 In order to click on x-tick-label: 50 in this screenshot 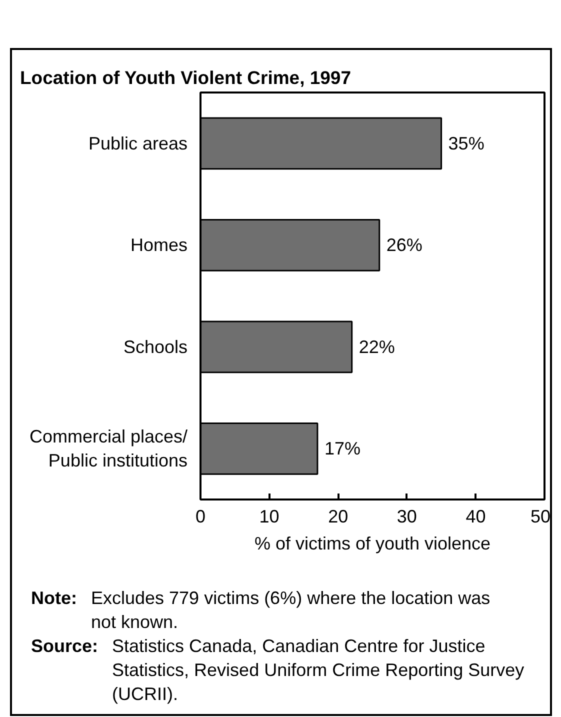, I will do `click(540, 516)`.